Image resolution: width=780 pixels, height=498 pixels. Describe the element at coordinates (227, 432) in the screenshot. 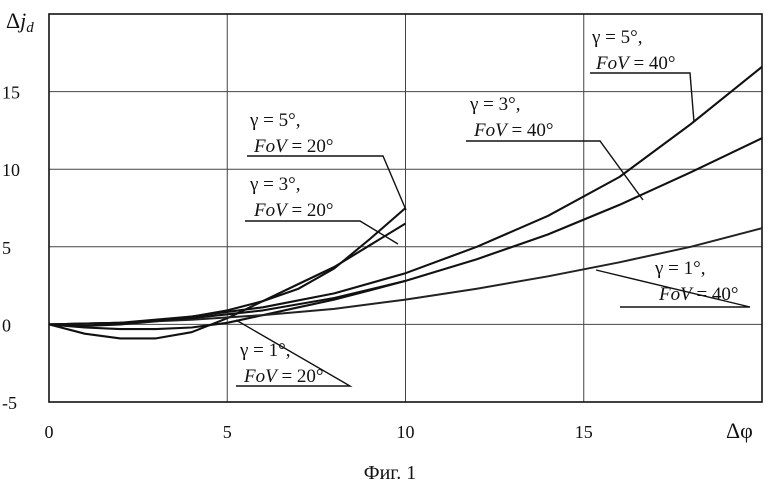

I see `x-tick-label: 5` at that location.